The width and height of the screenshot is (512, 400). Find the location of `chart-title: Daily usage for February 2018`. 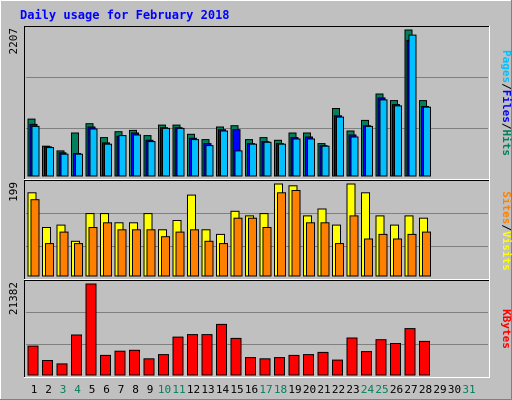

chart-title: Daily usage for February 2018 is located at coordinates (125, 15).